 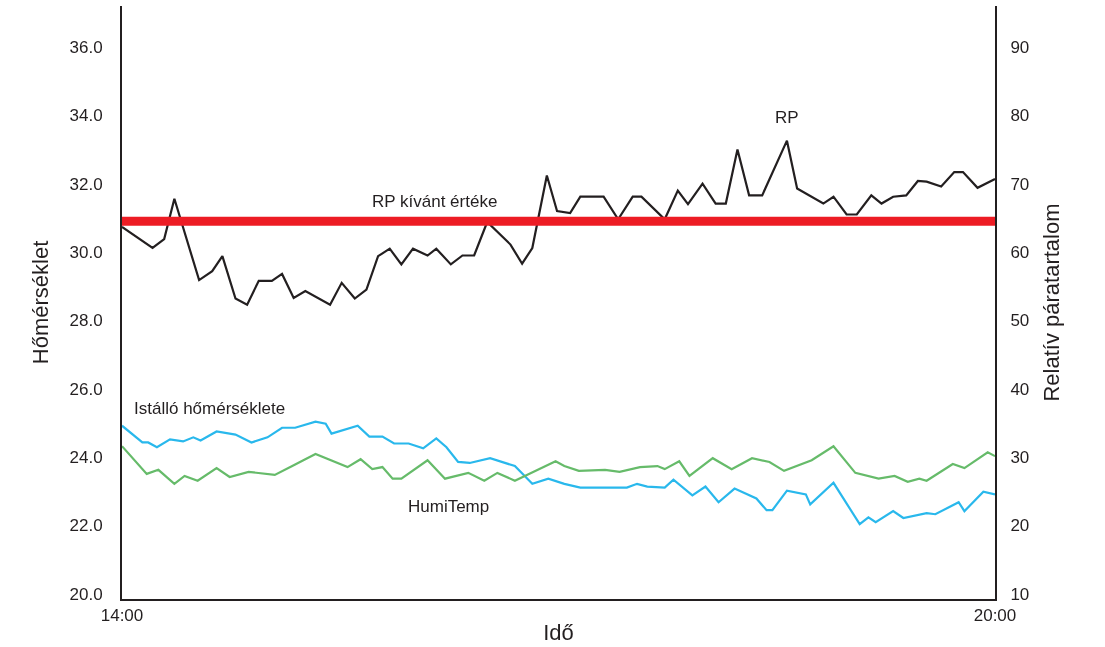 I want to click on y-tick-label: 34.0, so click(x=86, y=116).